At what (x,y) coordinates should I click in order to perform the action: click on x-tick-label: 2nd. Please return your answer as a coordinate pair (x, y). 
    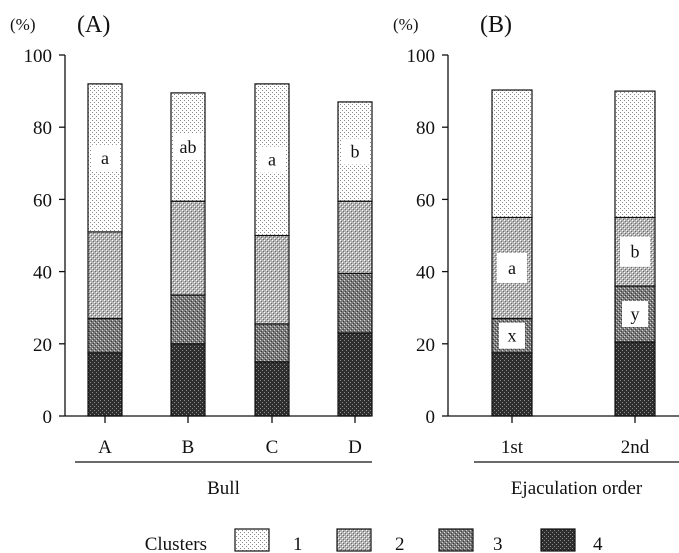
    Looking at the image, I should click on (635, 447).